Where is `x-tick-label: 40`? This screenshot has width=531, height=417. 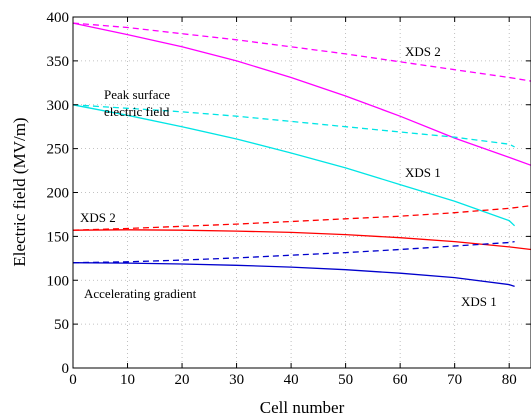 x-tick-label: 40 is located at coordinates (291, 380).